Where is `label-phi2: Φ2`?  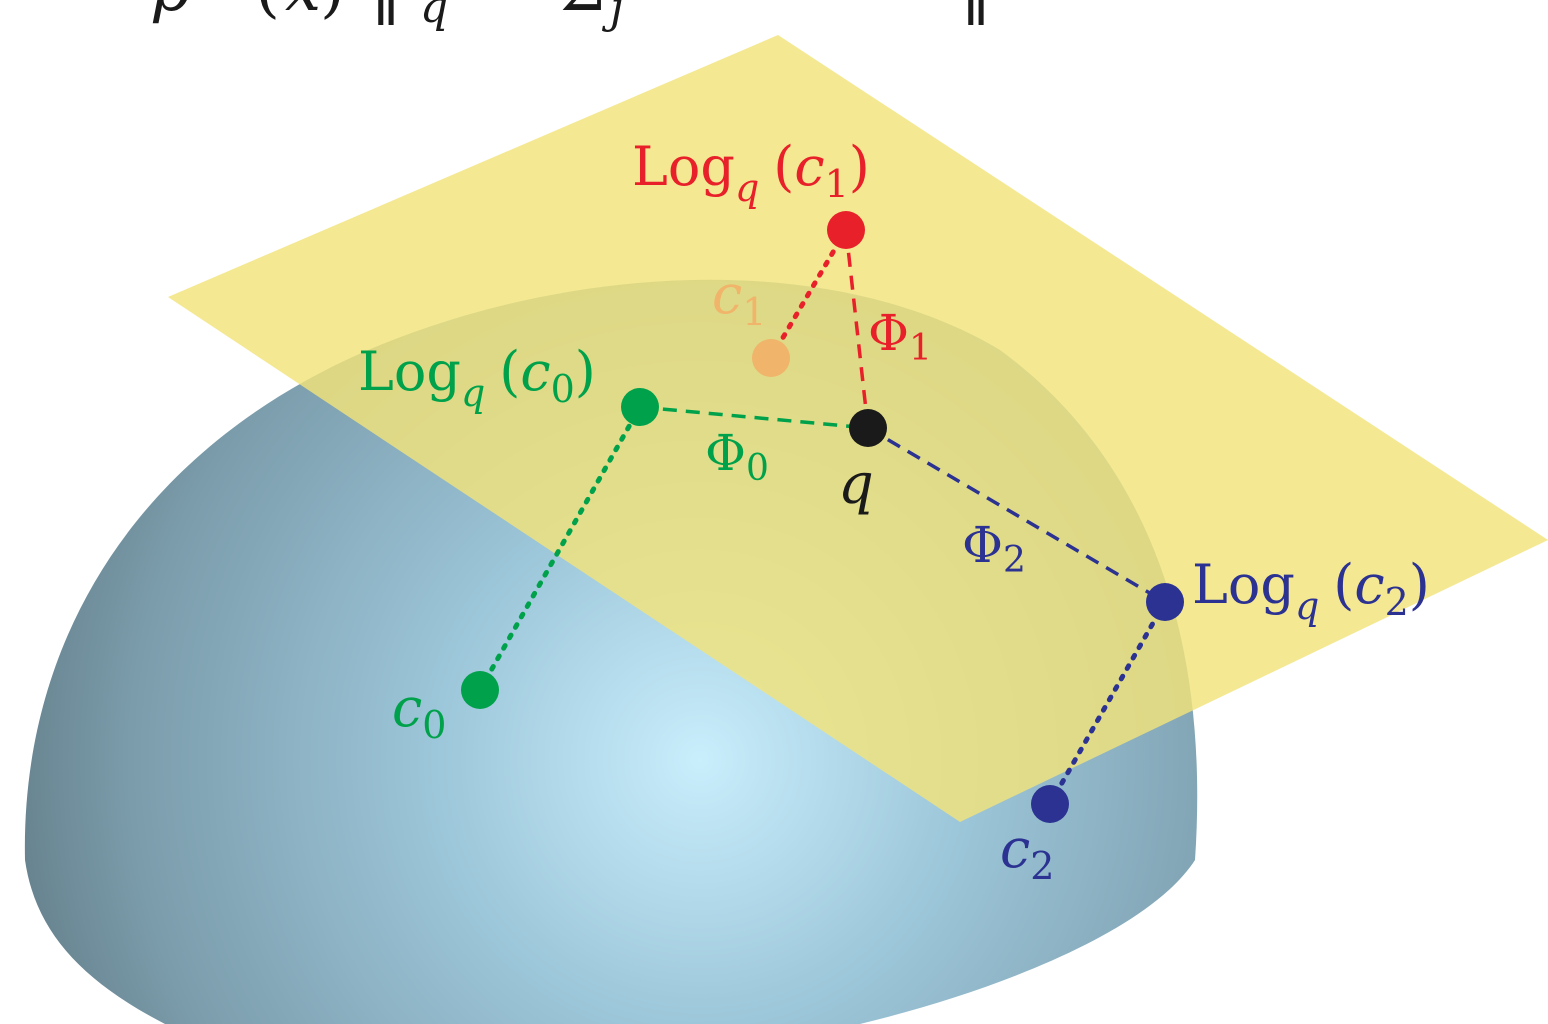 label-phi2: Φ2 is located at coordinates (994, 548).